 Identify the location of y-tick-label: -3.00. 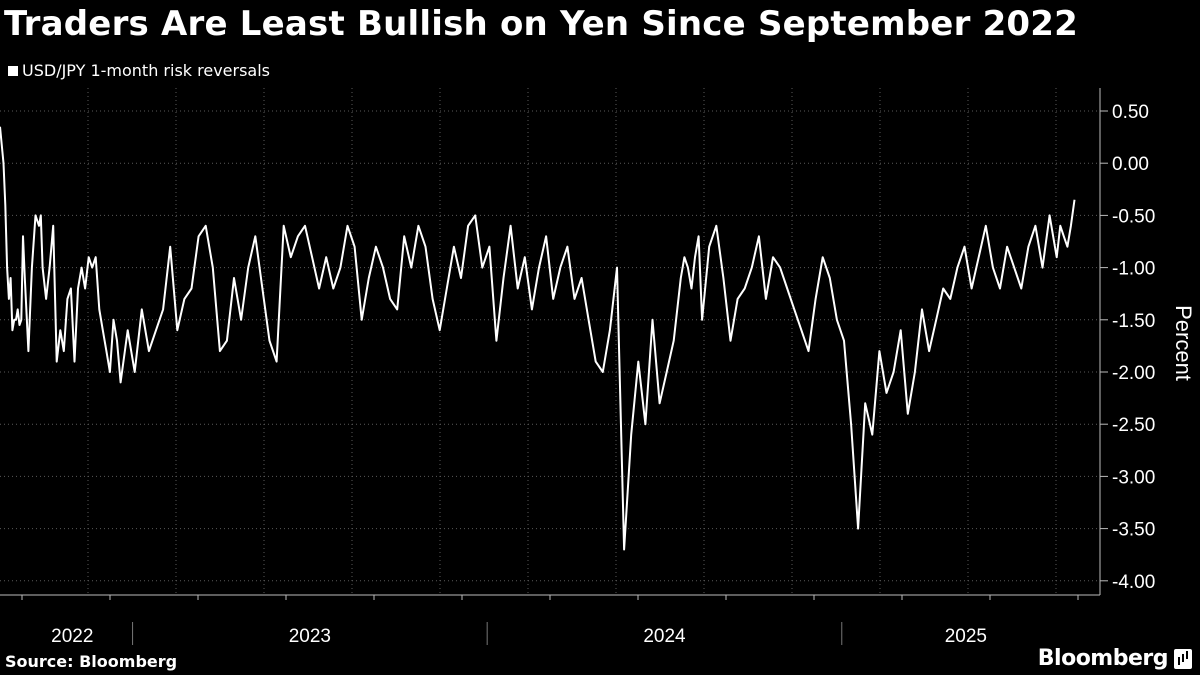
(1133, 477).